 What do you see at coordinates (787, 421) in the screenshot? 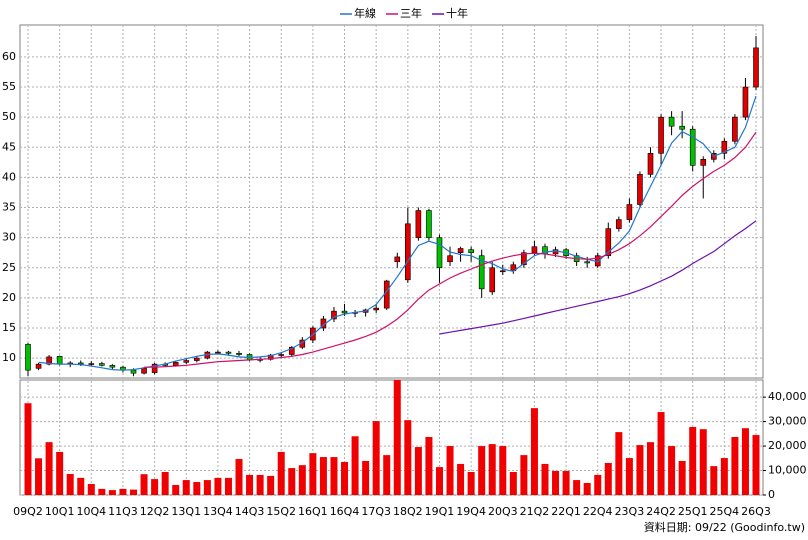
I see `y2-tick-label: 30,000` at bounding box center [787, 421].